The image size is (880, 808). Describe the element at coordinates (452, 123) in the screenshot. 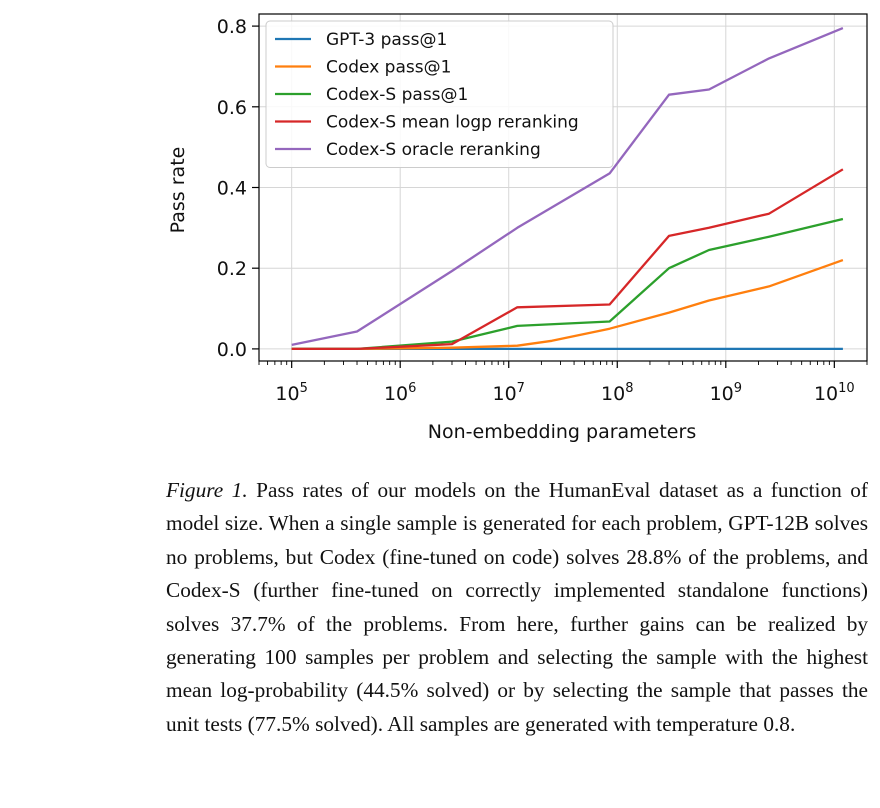

I see `legend-label: Codex-S mean logp reranking` at that location.